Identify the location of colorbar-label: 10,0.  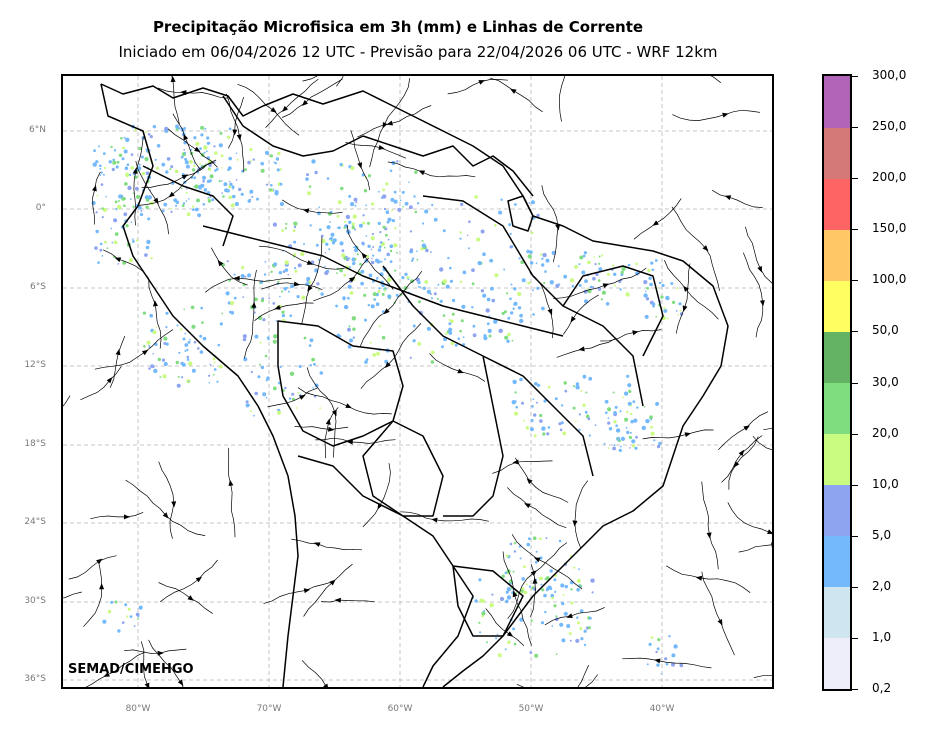
(885, 483).